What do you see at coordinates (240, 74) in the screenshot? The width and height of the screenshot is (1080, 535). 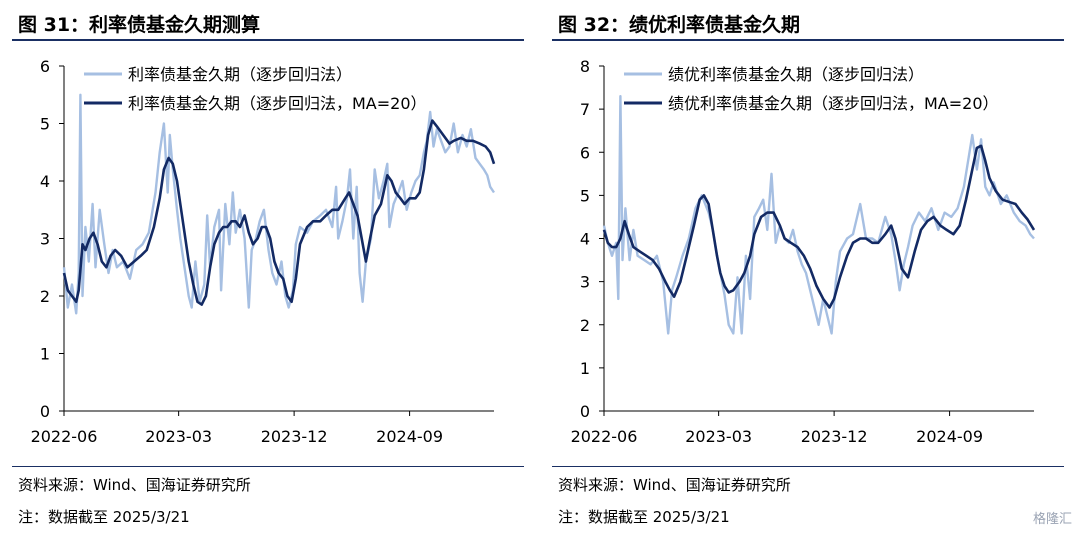 I see `legend-label-raw: 利率债基金久期（逐步回归法）` at bounding box center [240, 74].